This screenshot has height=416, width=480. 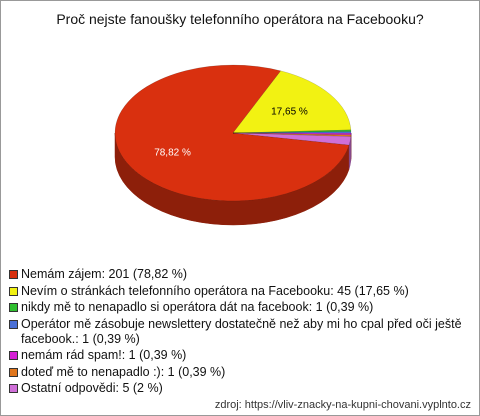 I want to click on legend-label: nemám rád spam!: 1 (0,39 %), so click(x=104, y=355).